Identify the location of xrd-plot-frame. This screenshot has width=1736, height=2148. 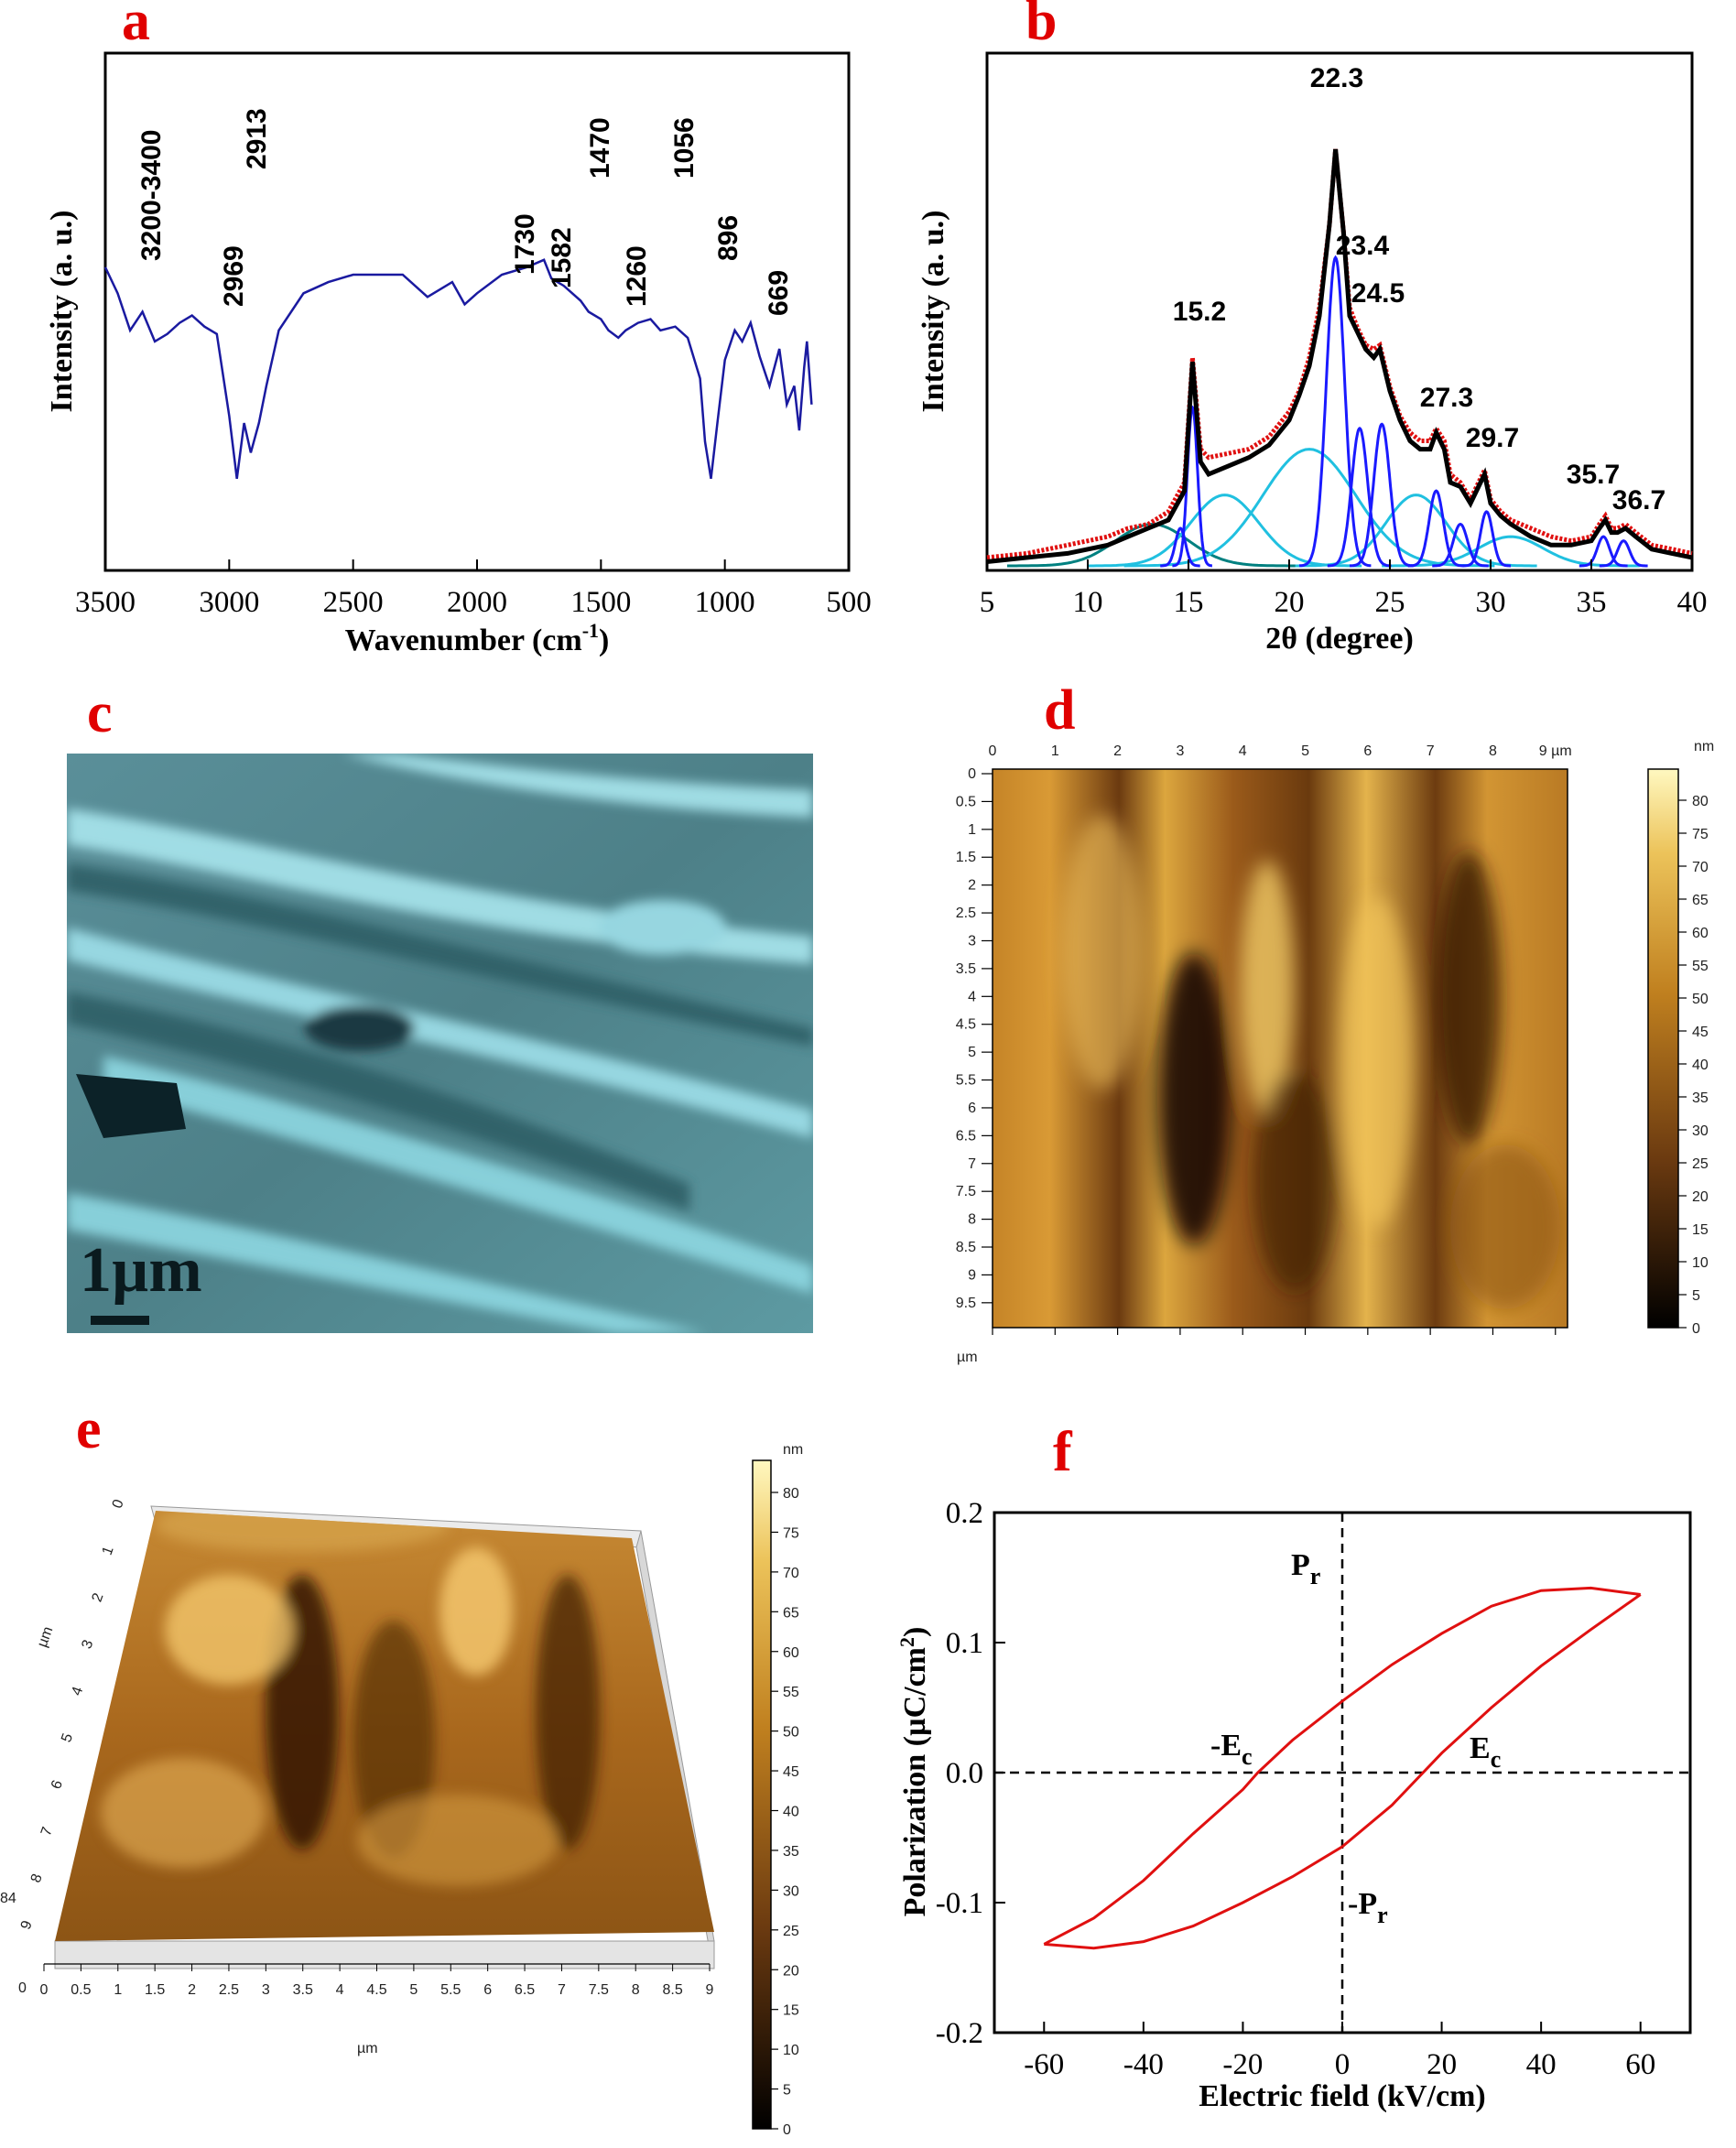
(1339, 311).